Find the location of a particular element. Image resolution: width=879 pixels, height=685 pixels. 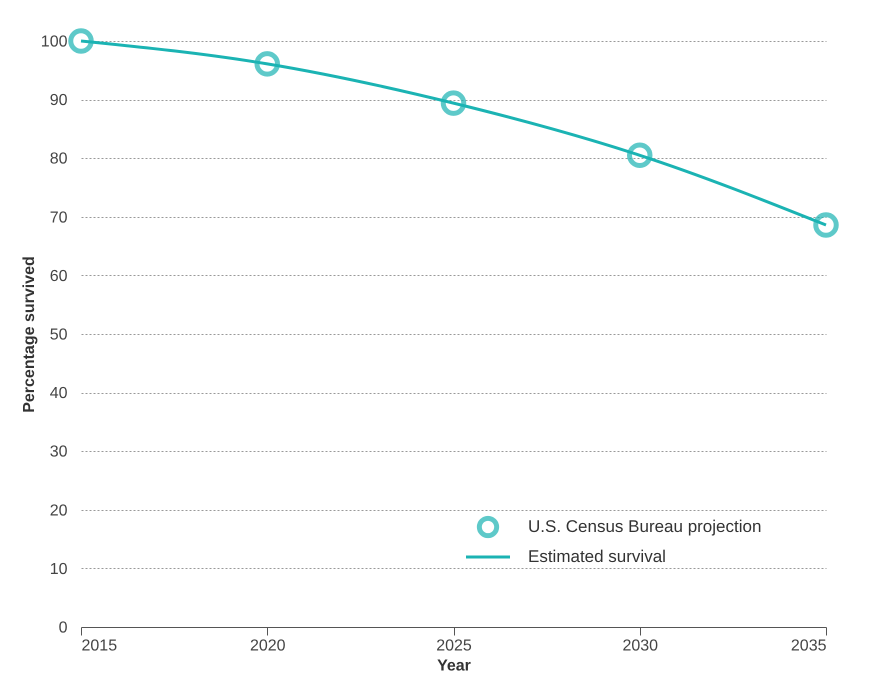

y-tick-label: 100 is located at coordinates (54, 42).